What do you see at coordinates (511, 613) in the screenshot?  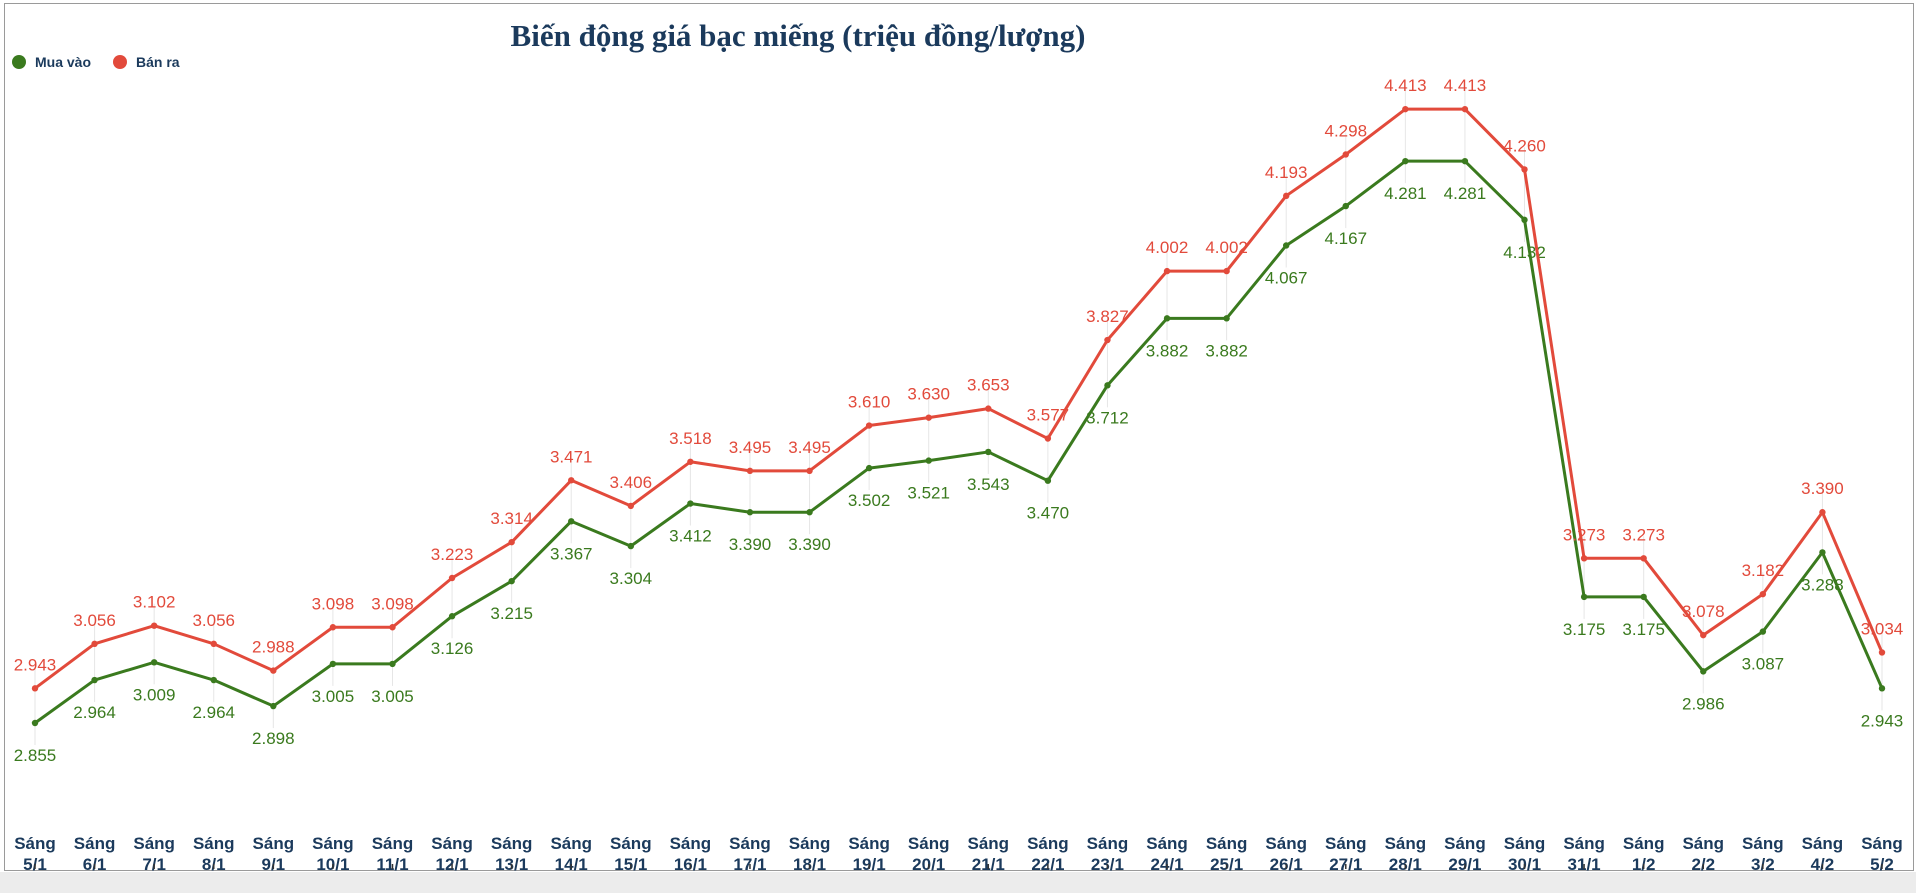 I see `data-label-mua-vao: 3.215` at bounding box center [511, 613].